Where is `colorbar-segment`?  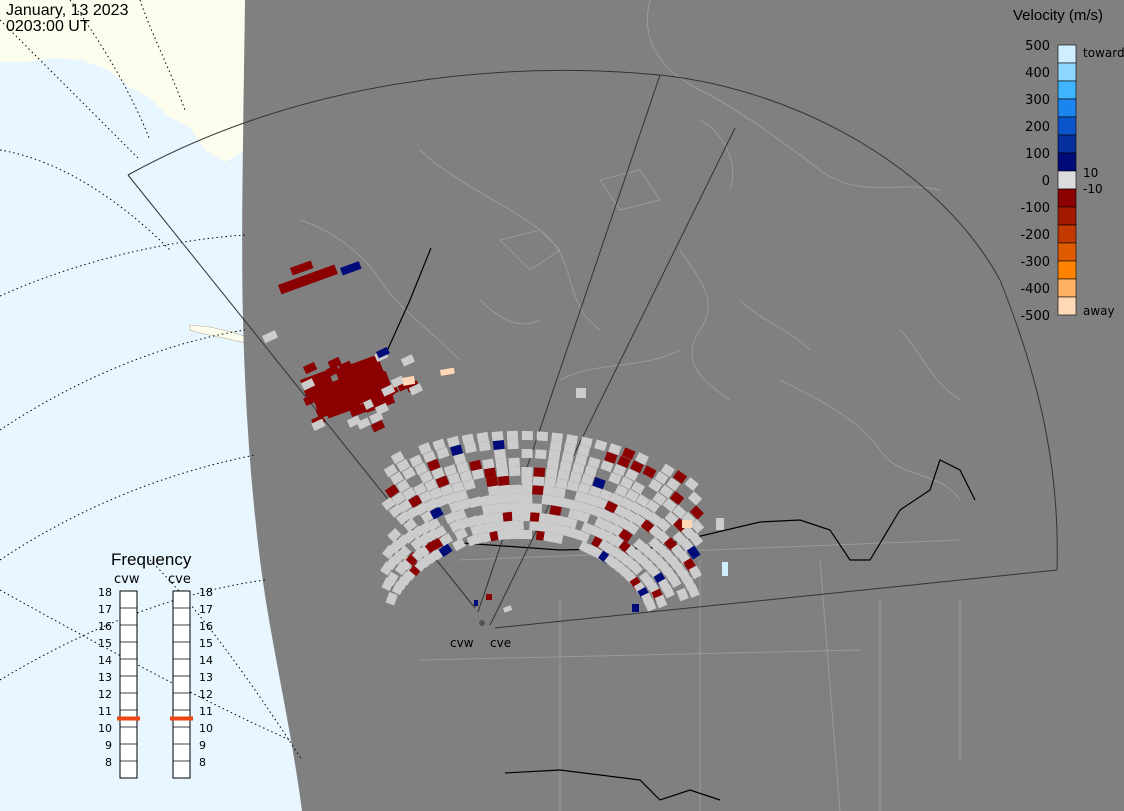
colorbar-segment is located at coordinates (1067, 270).